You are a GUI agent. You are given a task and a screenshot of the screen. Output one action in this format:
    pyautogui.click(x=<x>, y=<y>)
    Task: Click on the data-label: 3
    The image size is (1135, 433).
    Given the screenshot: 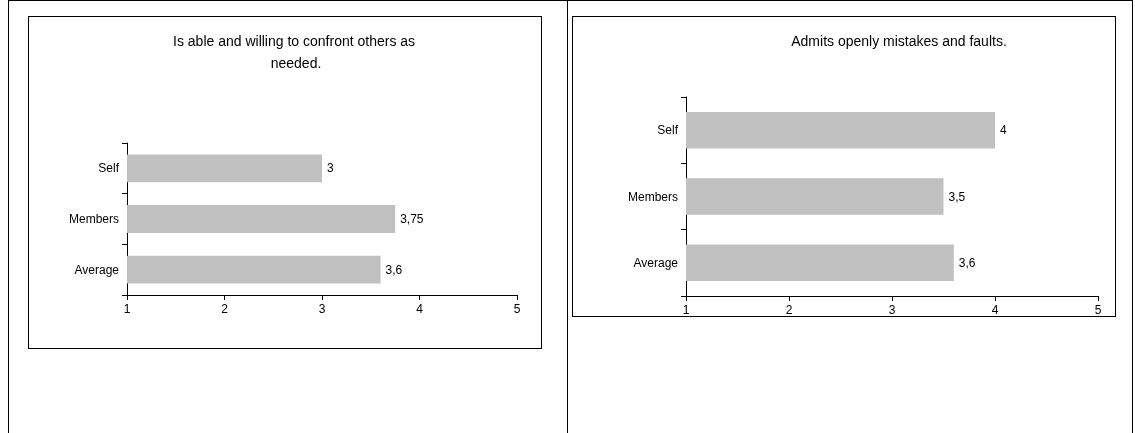 What is the action you would take?
    pyautogui.click(x=330, y=168)
    